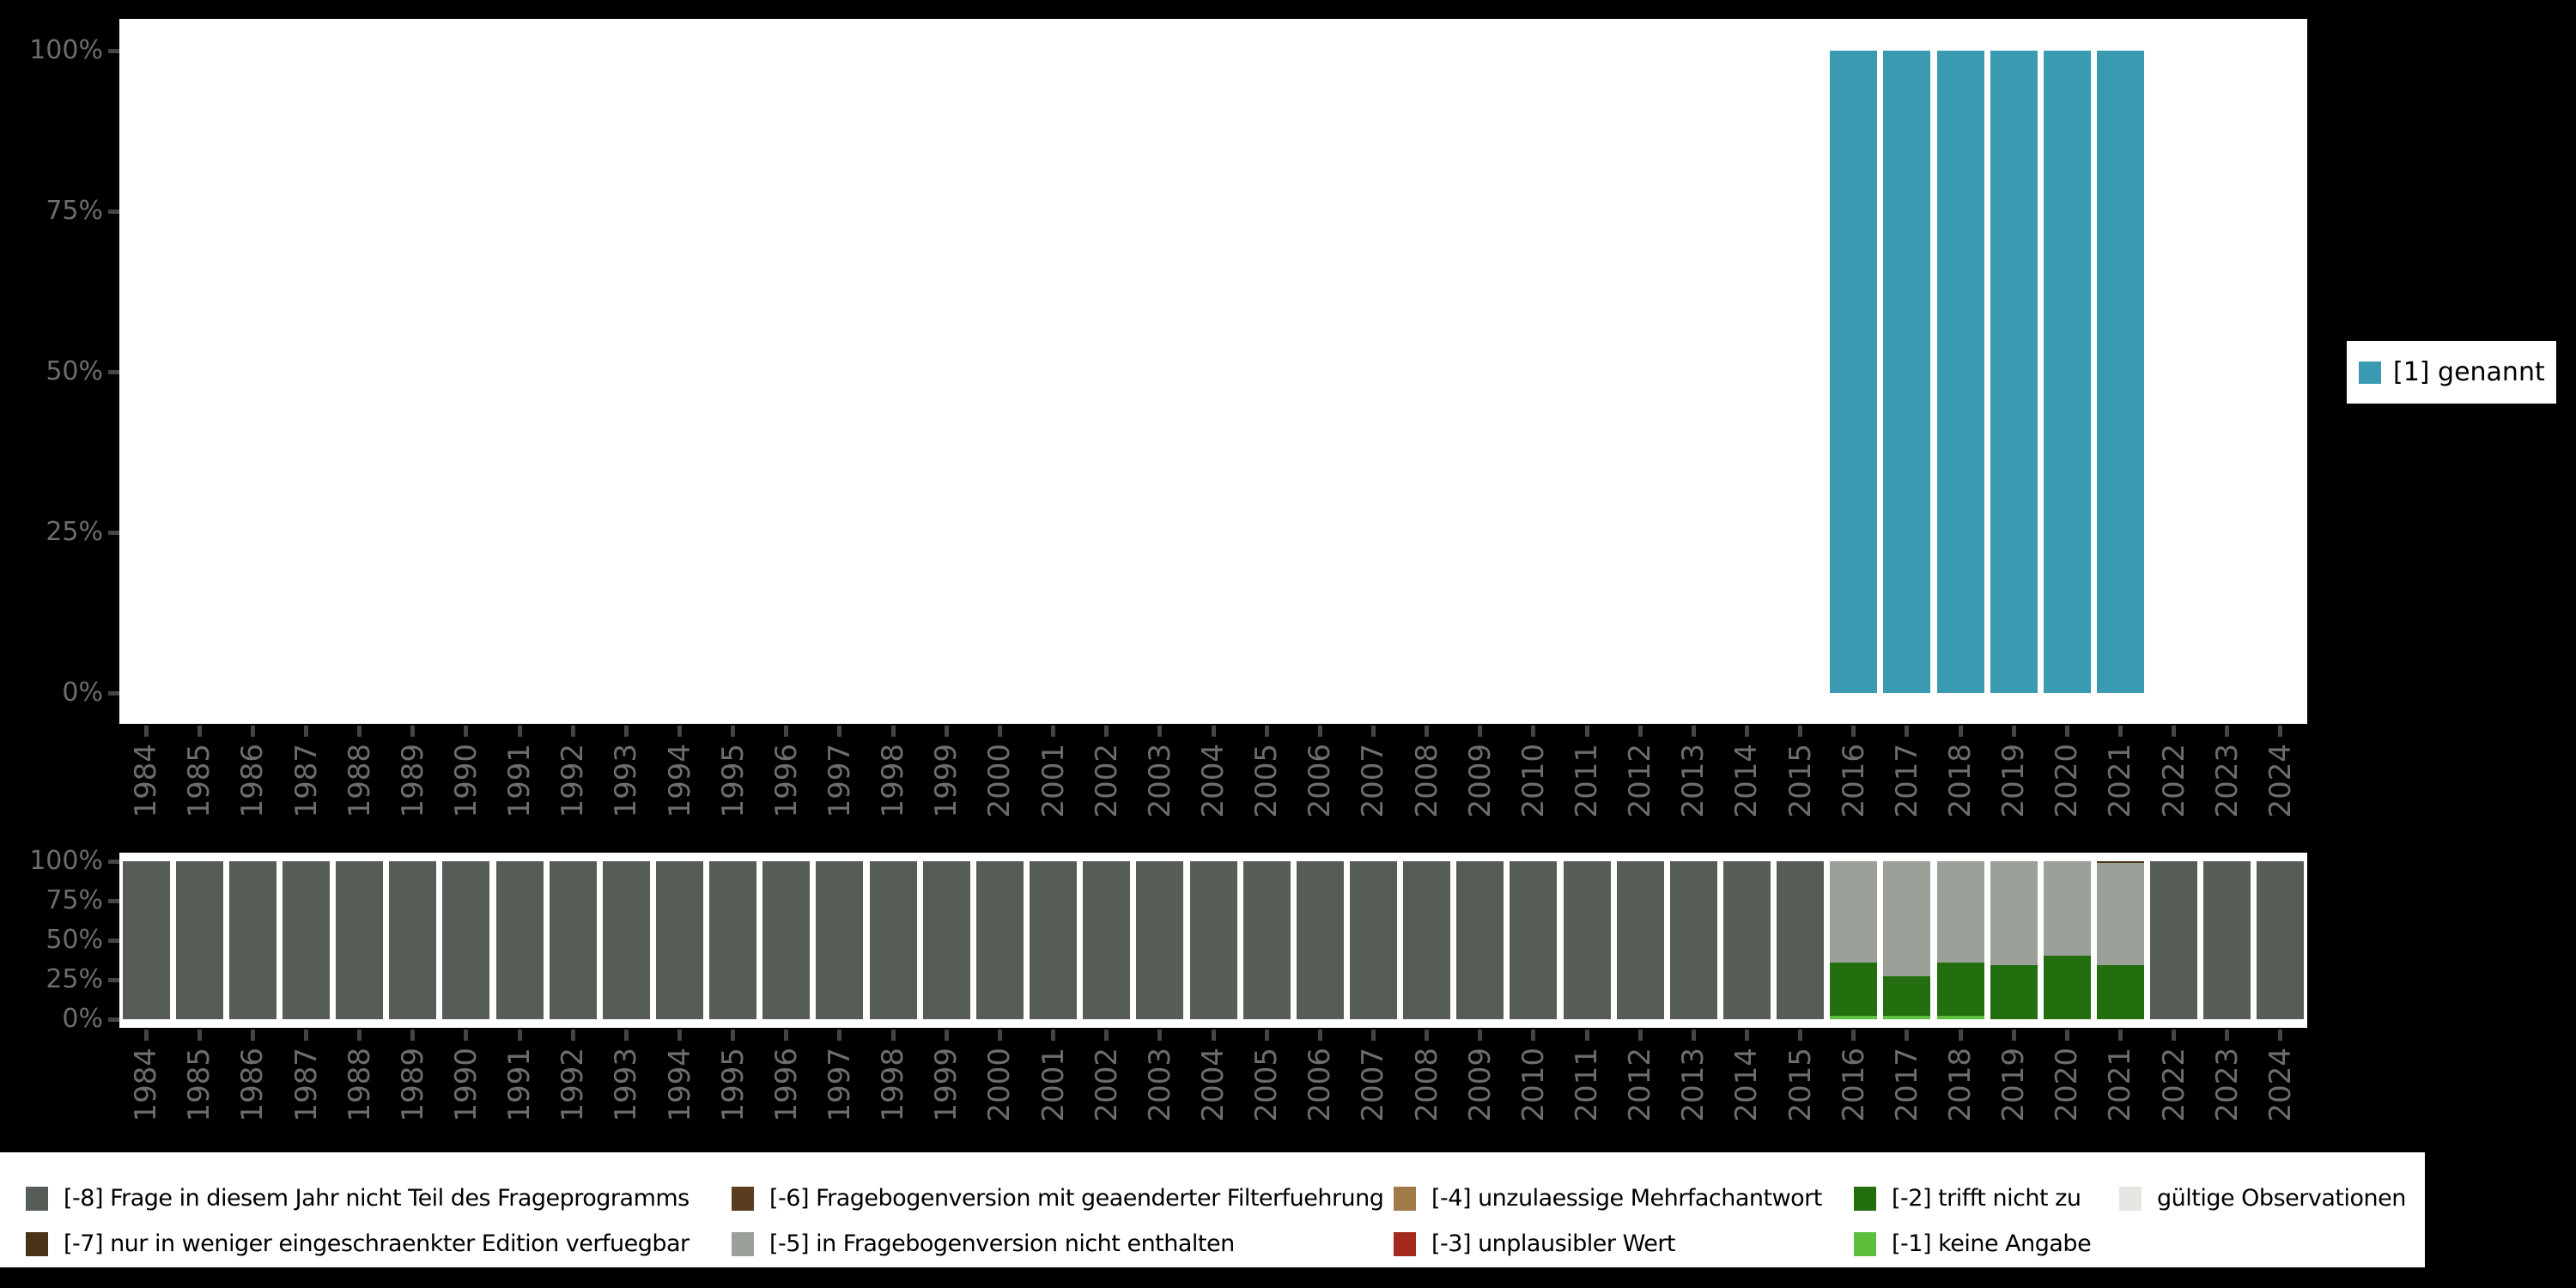 The width and height of the screenshot is (2576, 1288). What do you see at coordinates (252, 781) in the screenshot?
I see `x-axis-year-label: 1986` at bounding box center [252, 781].